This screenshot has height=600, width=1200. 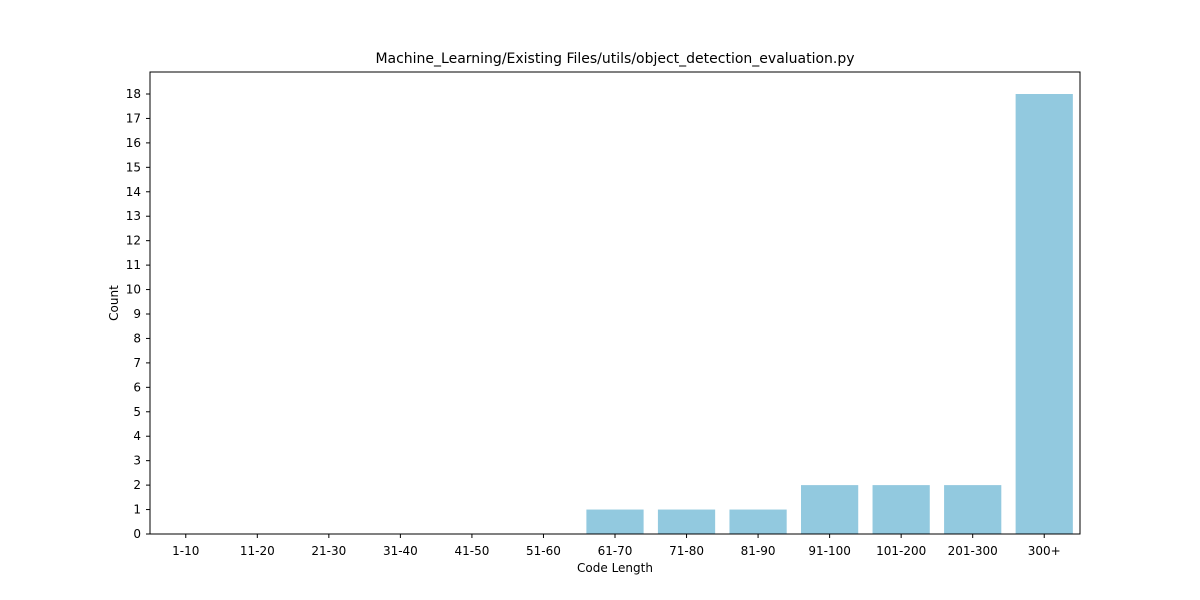 What do you see at coordinates (137, 387) in the screenshot?
I see `y-tick-label: 6` at bounding box center [137, 387].